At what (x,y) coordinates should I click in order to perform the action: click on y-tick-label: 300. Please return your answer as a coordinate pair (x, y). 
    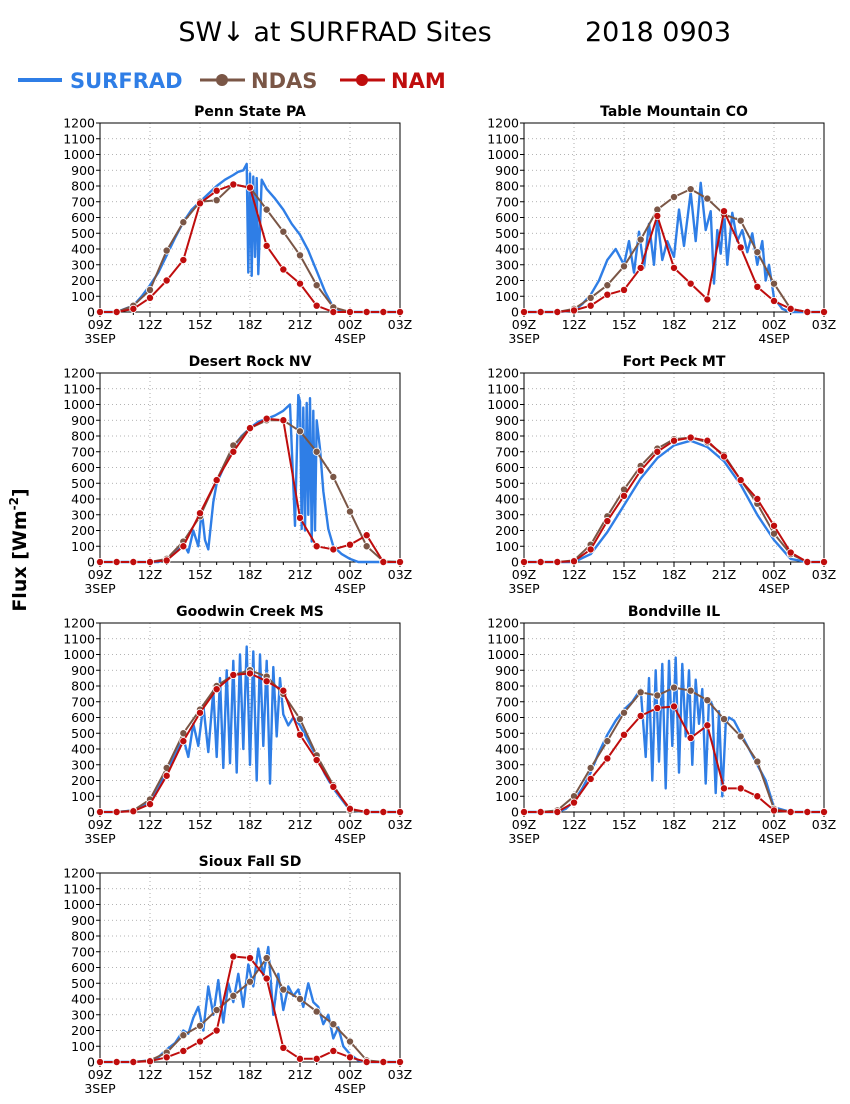
    Looking at the image, I should click on (83, 1014).